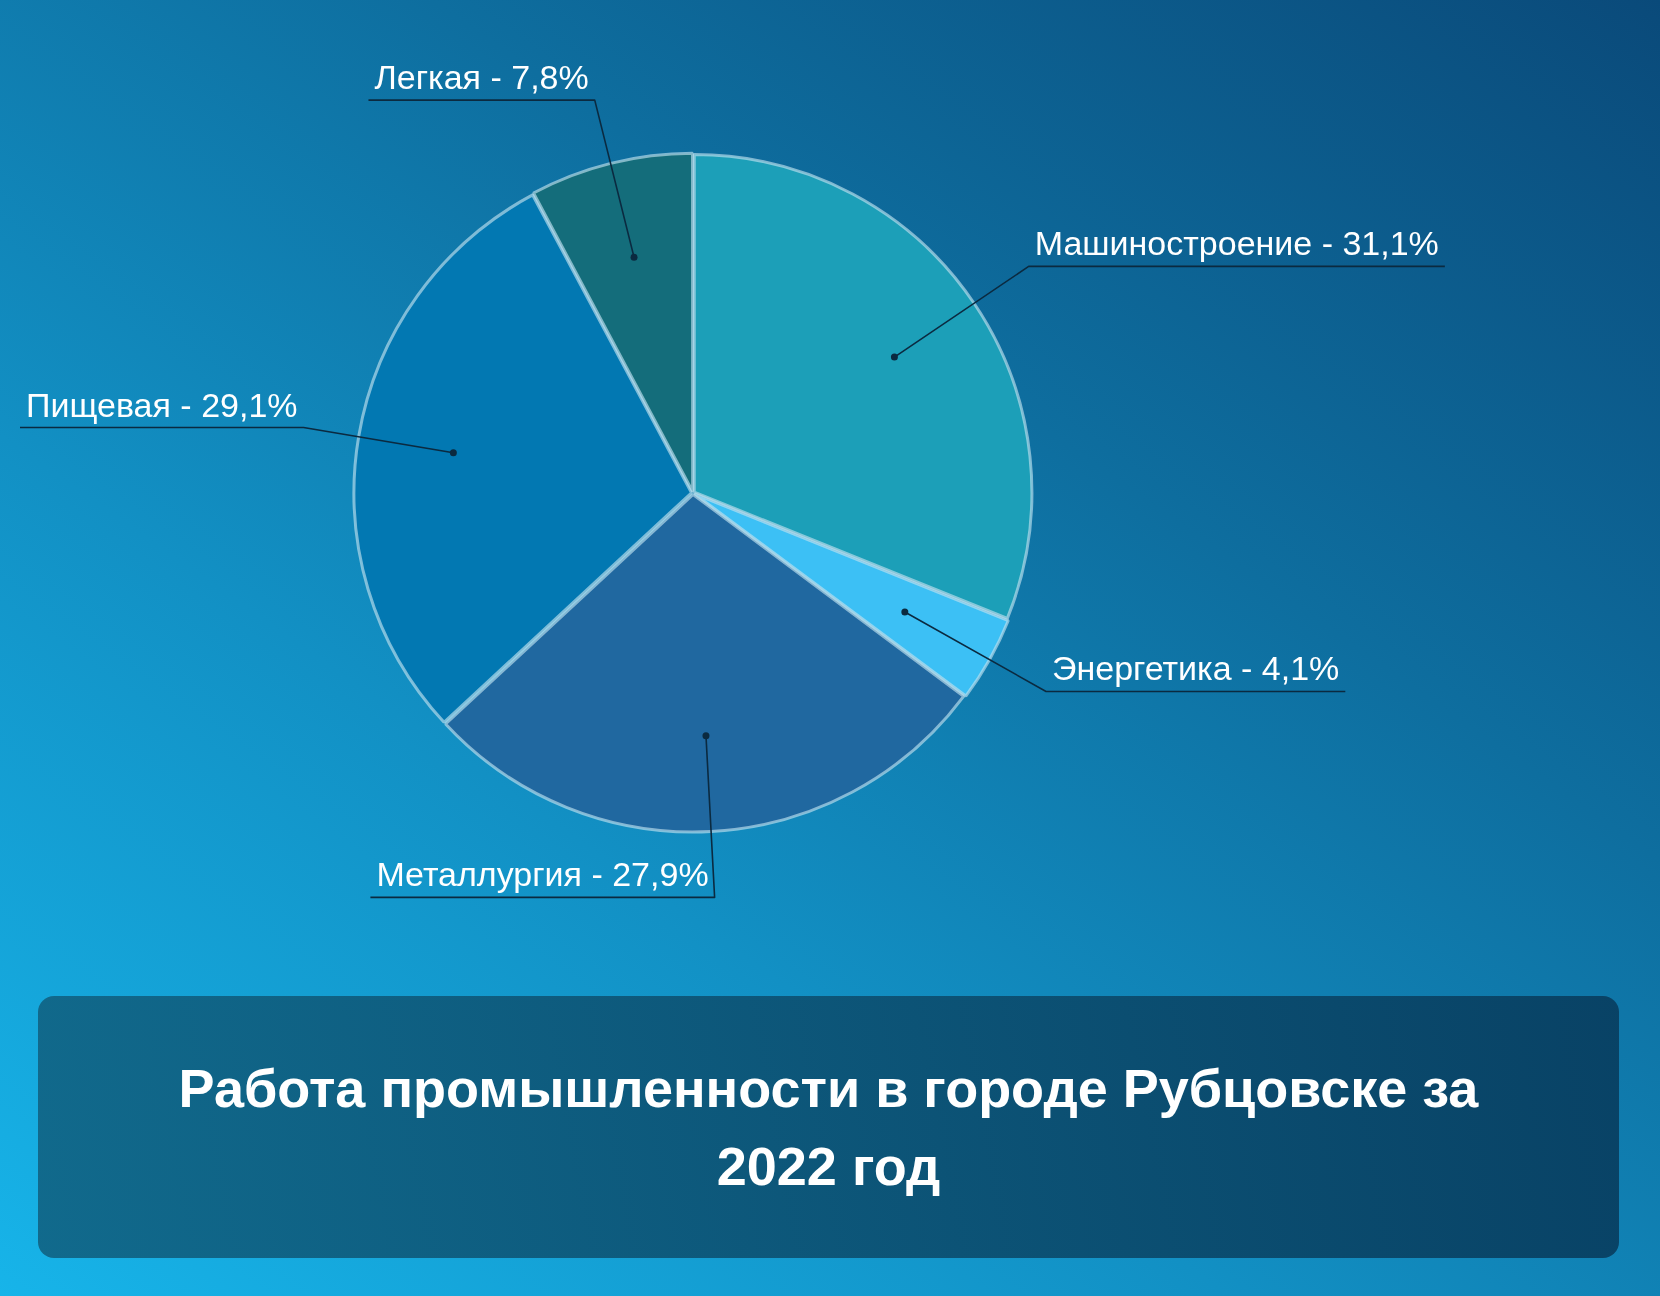  What do you see at coordinates (1236, 243) in the screenshot?
I see `slice-label: Машиностроение - 31,1%` at bounding box center [1236, 243].